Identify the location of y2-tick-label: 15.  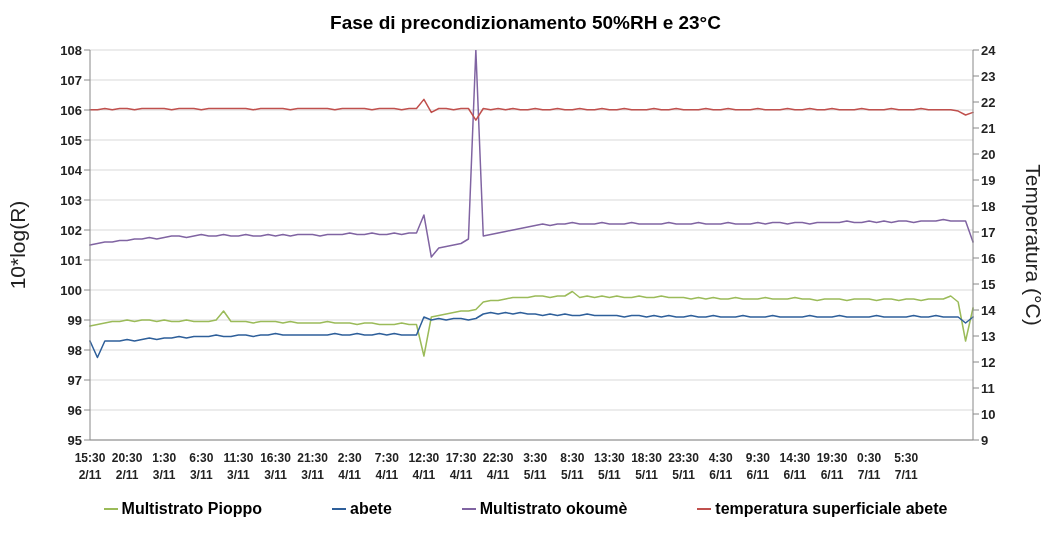
(988, 284).